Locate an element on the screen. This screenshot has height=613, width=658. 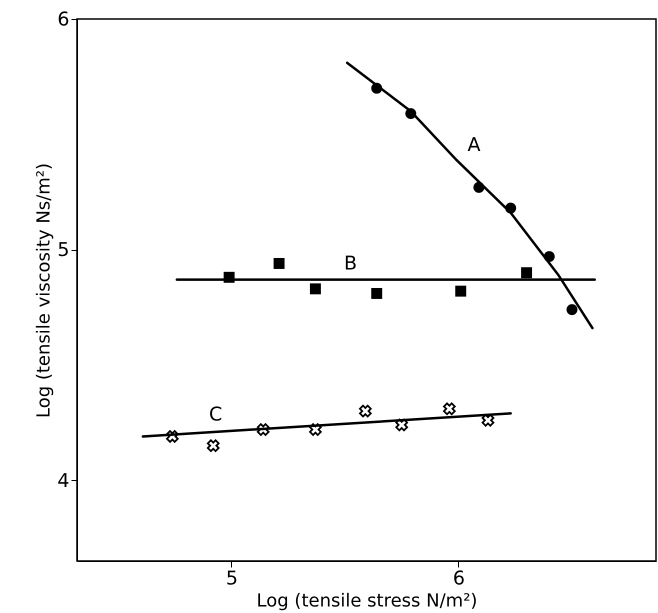
y-axis-title: Log (tensile viscosity Ns/m²) is located at coordinates (43, 290).